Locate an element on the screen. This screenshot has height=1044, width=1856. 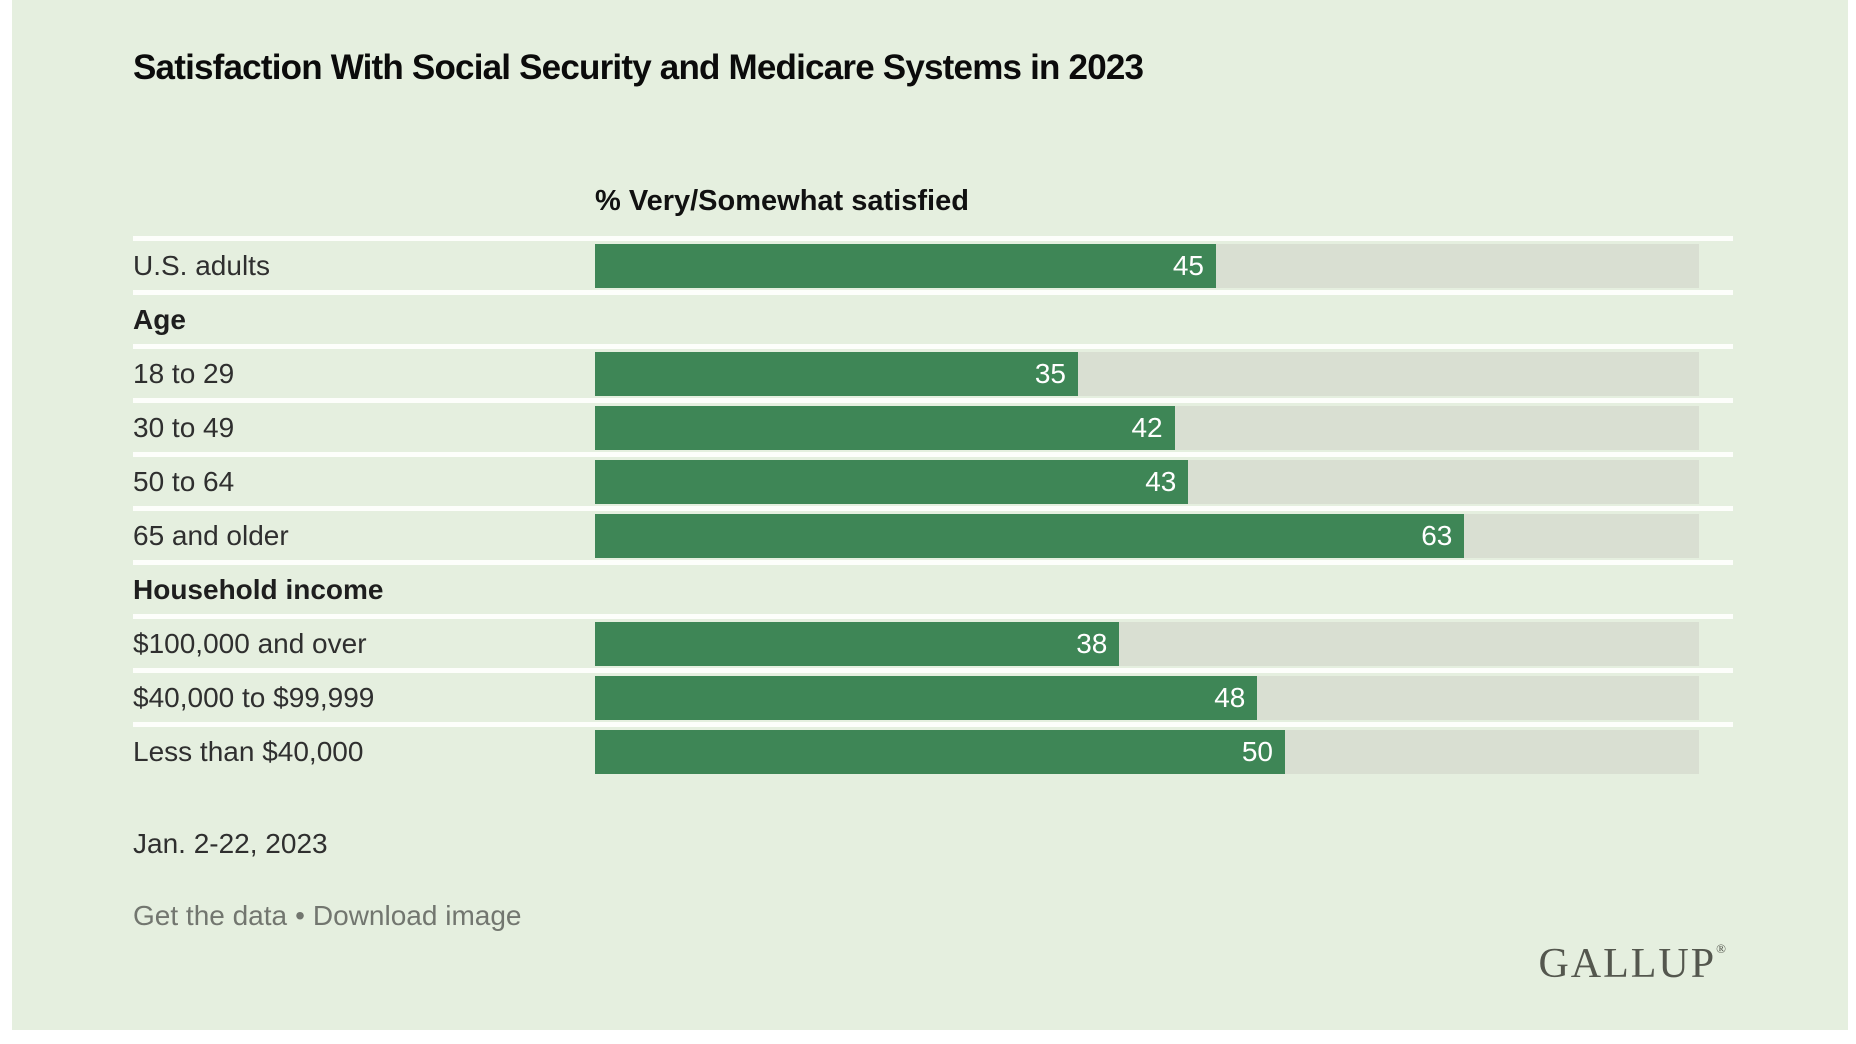
get-the-data-link: Get the data is located at coordinates (210, 915).